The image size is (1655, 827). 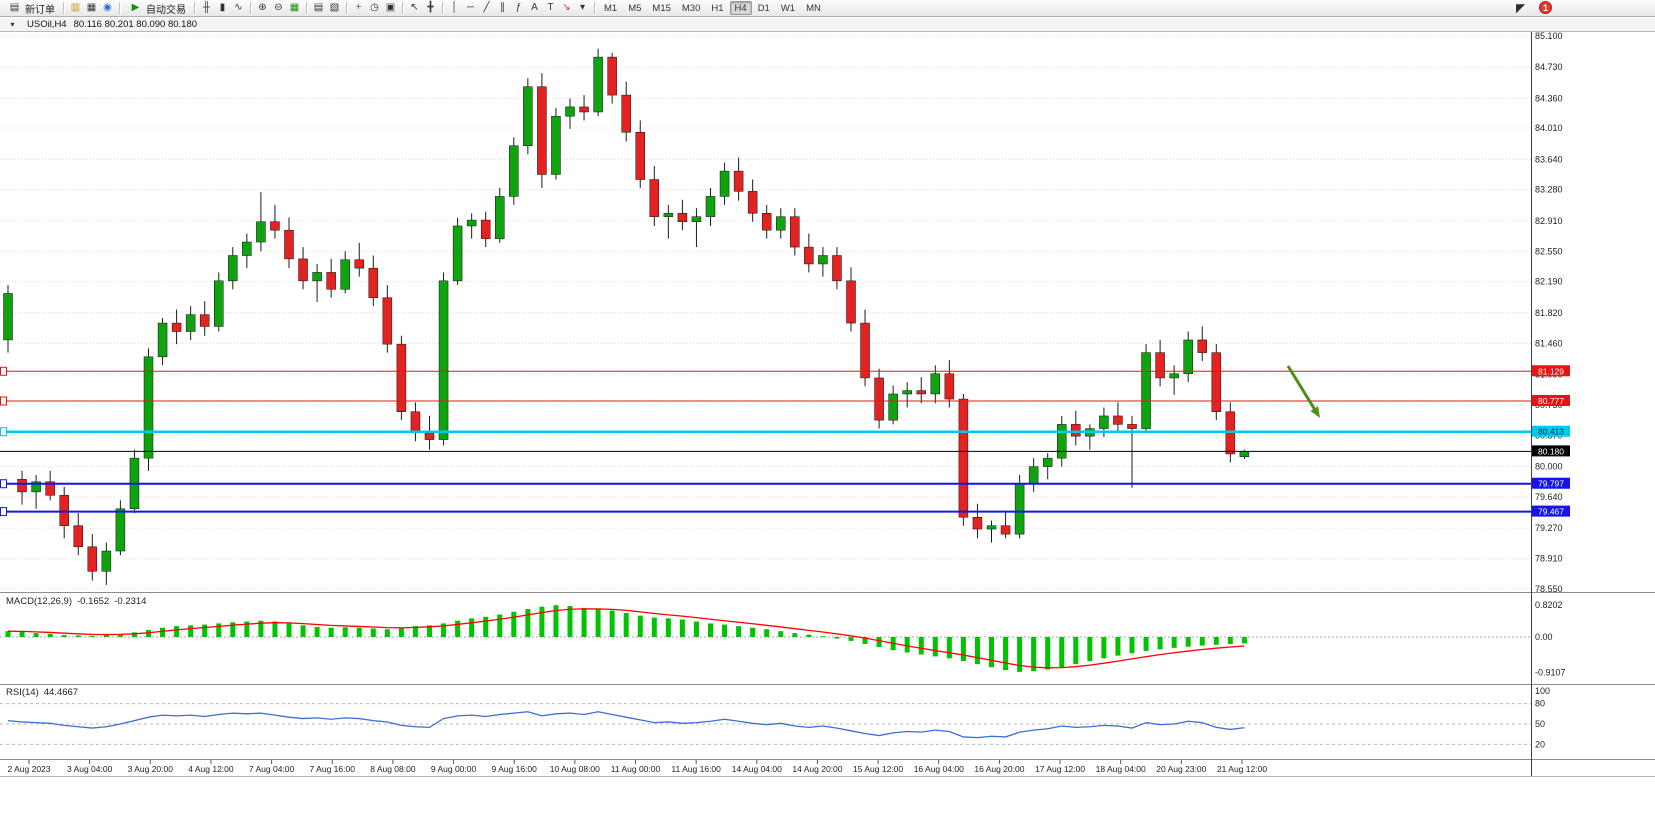 What do you see at coordinates (1521, 8) in the screenshot?
I see `mouse-cursor-icon: ◤` at bounding box center [1521, 8].